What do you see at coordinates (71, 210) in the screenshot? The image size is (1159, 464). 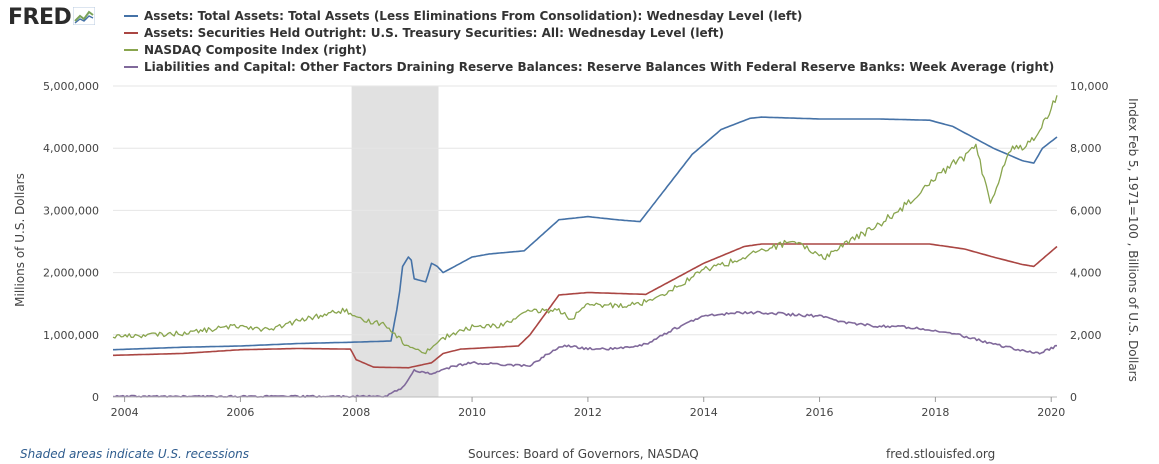 I see `y-tick-left-label: 3,000,000` at bounding box center [71, 210].